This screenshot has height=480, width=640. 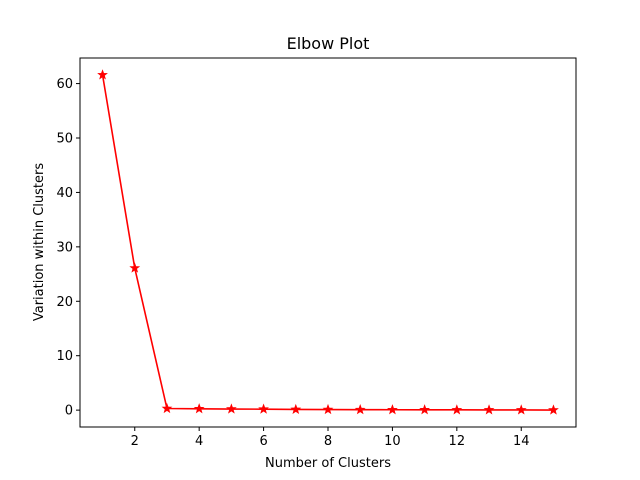 What do you see at coordinates (69, 411) in the screenshot?
I see `y-tick-label: 0` at bounding box center [69, 411].